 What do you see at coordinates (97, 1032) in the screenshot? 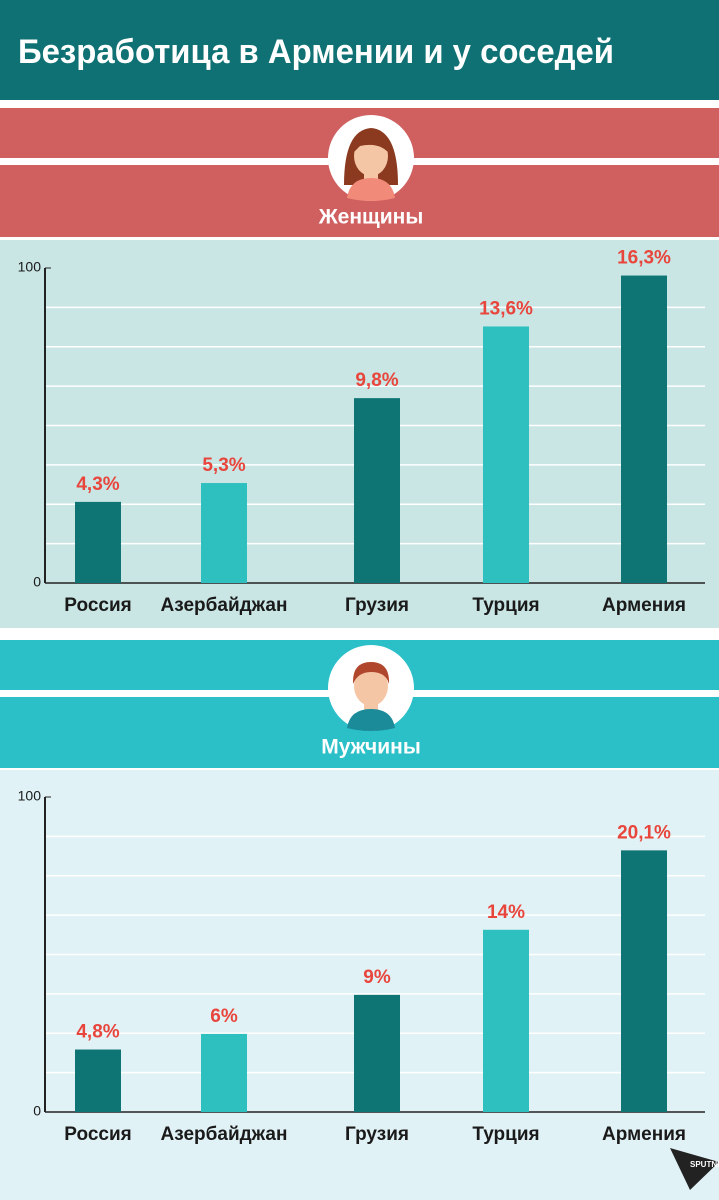
I see `value-label: 4,8%` at bounding box center [97, 1032].